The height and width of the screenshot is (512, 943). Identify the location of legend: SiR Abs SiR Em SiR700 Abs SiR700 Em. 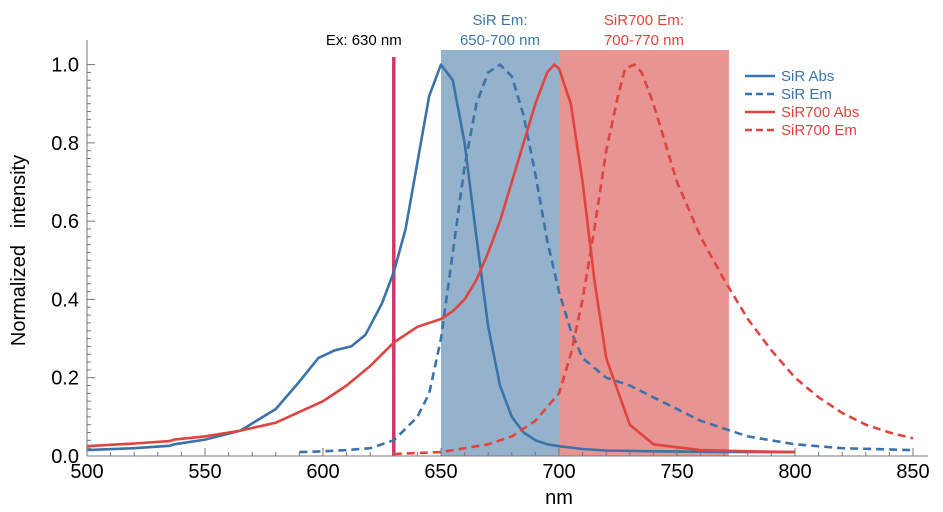
(802, 103).